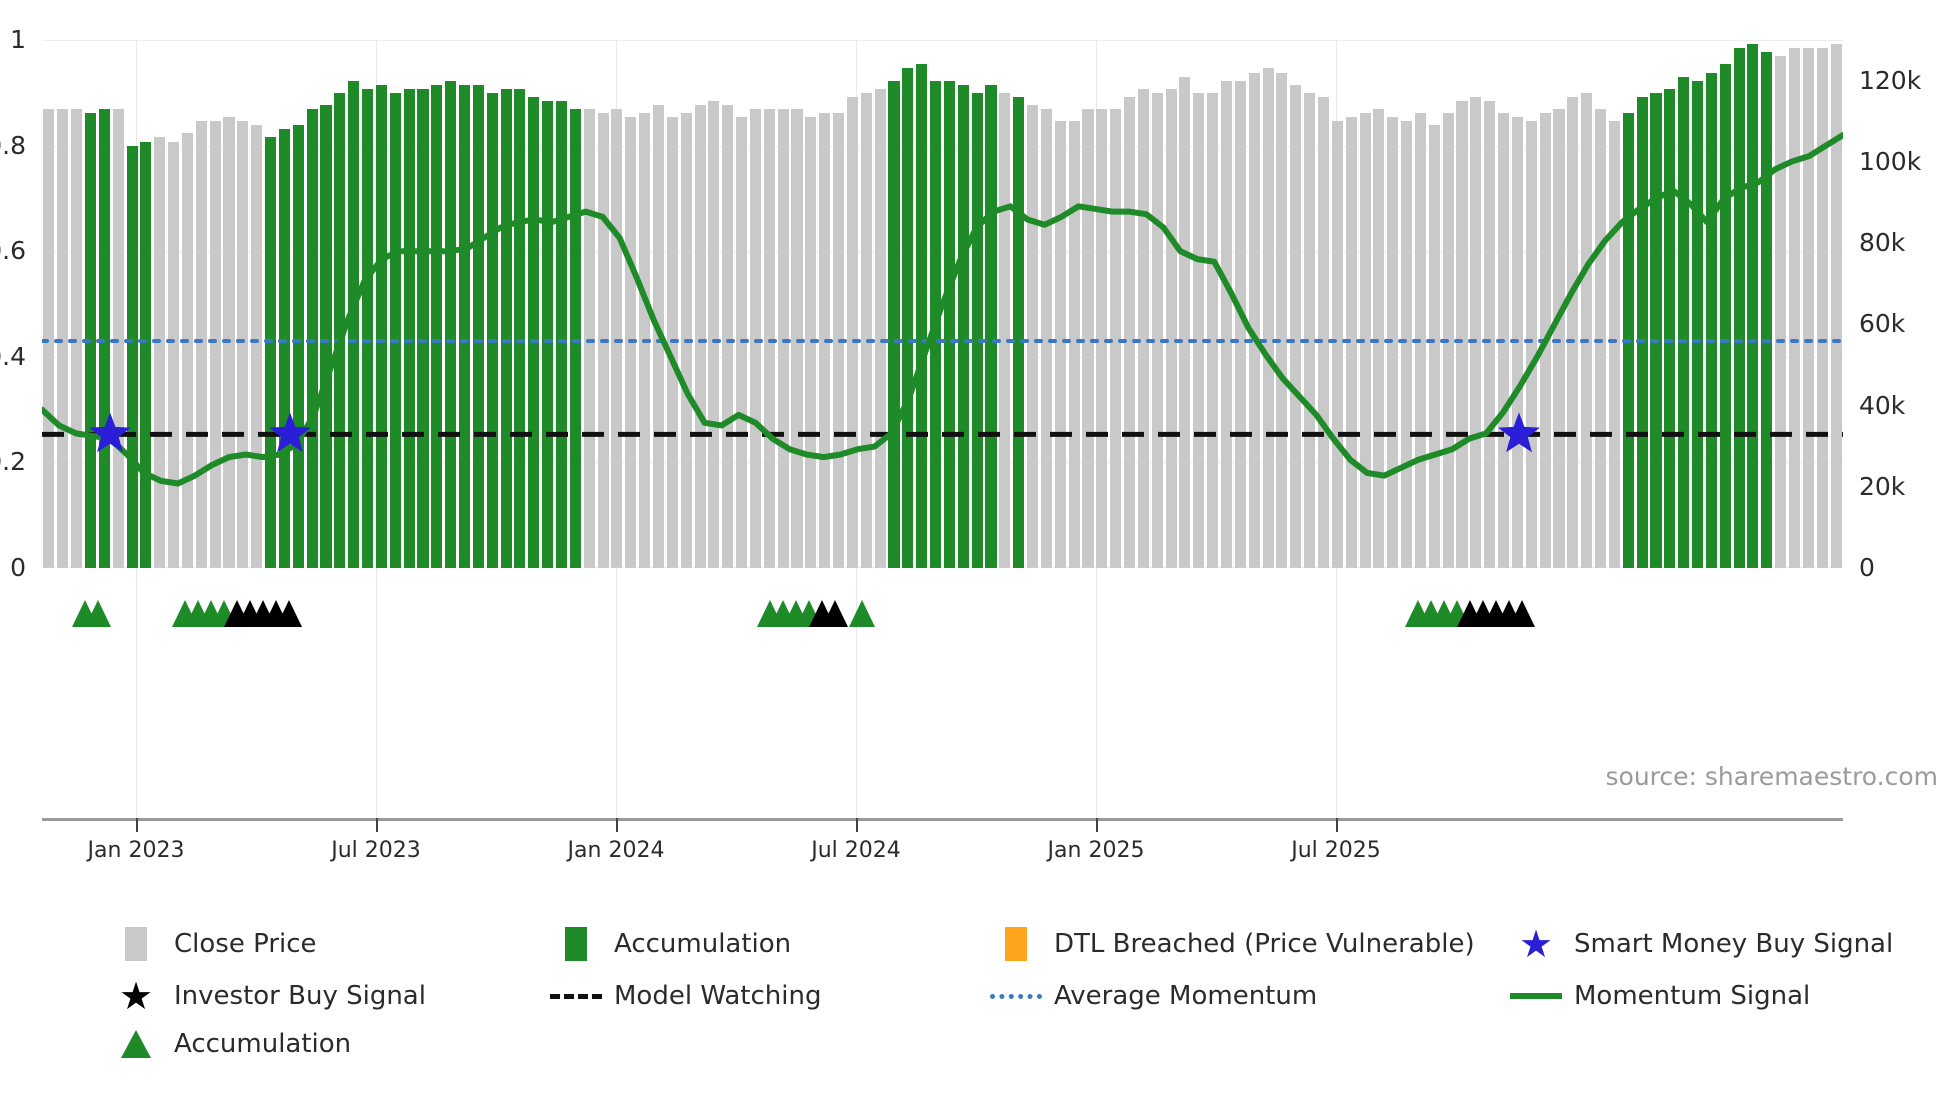  I want to click on legend-item: ★ Investor Buy Signal, so click(330, 996).